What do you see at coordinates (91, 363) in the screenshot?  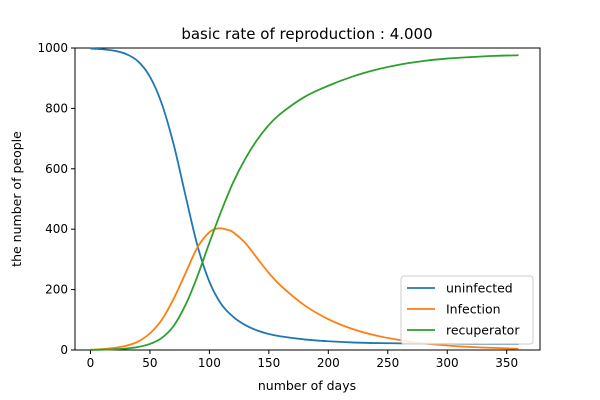 I see `x-tick-label: 0` at bounding box center [91, 363].